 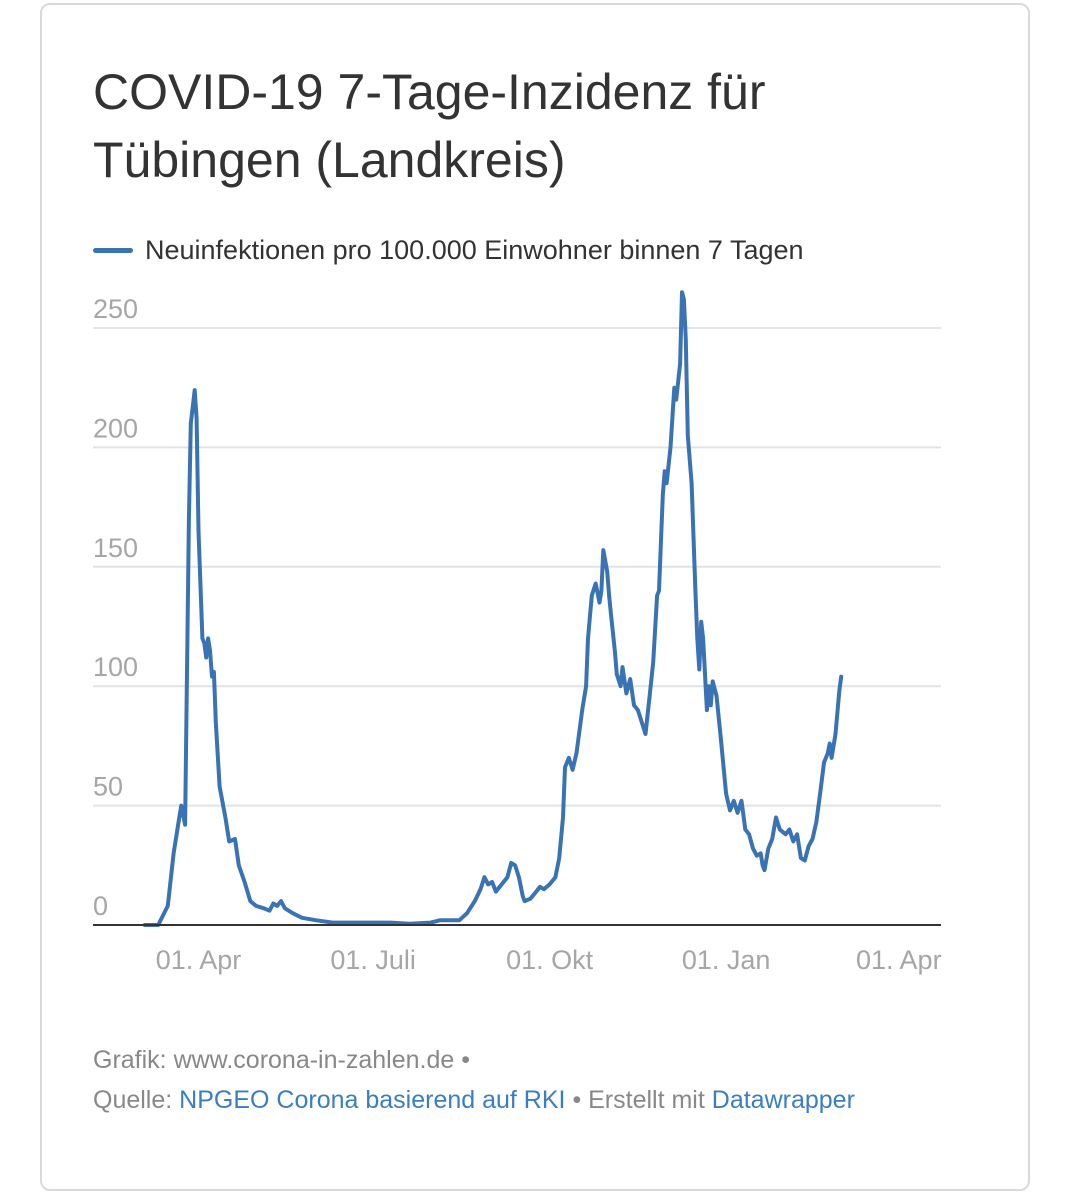 What do you see at coordinates (133, 1100) in the screenshot?
I see `source-prefix: Quelle:` at bounding box center [133, 1100].